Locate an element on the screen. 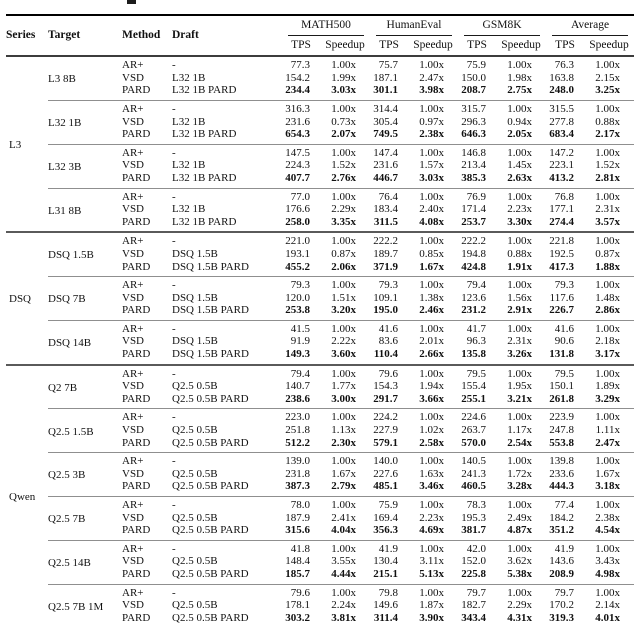 Image resolution: width=640 pixels, height=626 pixels. cell-tps: 319.3 is located at coordinates (562, 617).